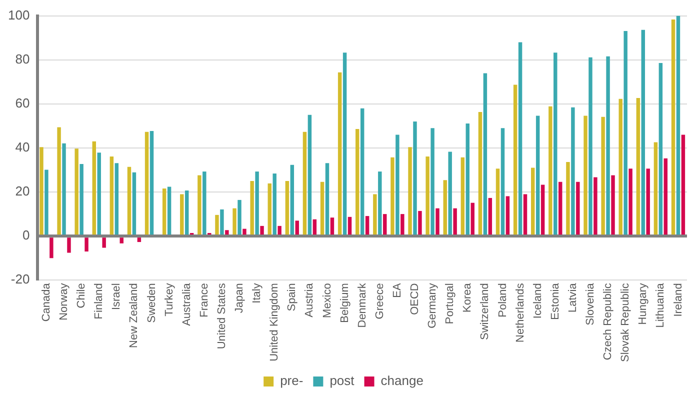 Image resolution: width=695 pixels, height=398 pixels. Describe the element at coordinates (327, 300) in the screenshot. I see `x-tick-label: Mexico` at that location.